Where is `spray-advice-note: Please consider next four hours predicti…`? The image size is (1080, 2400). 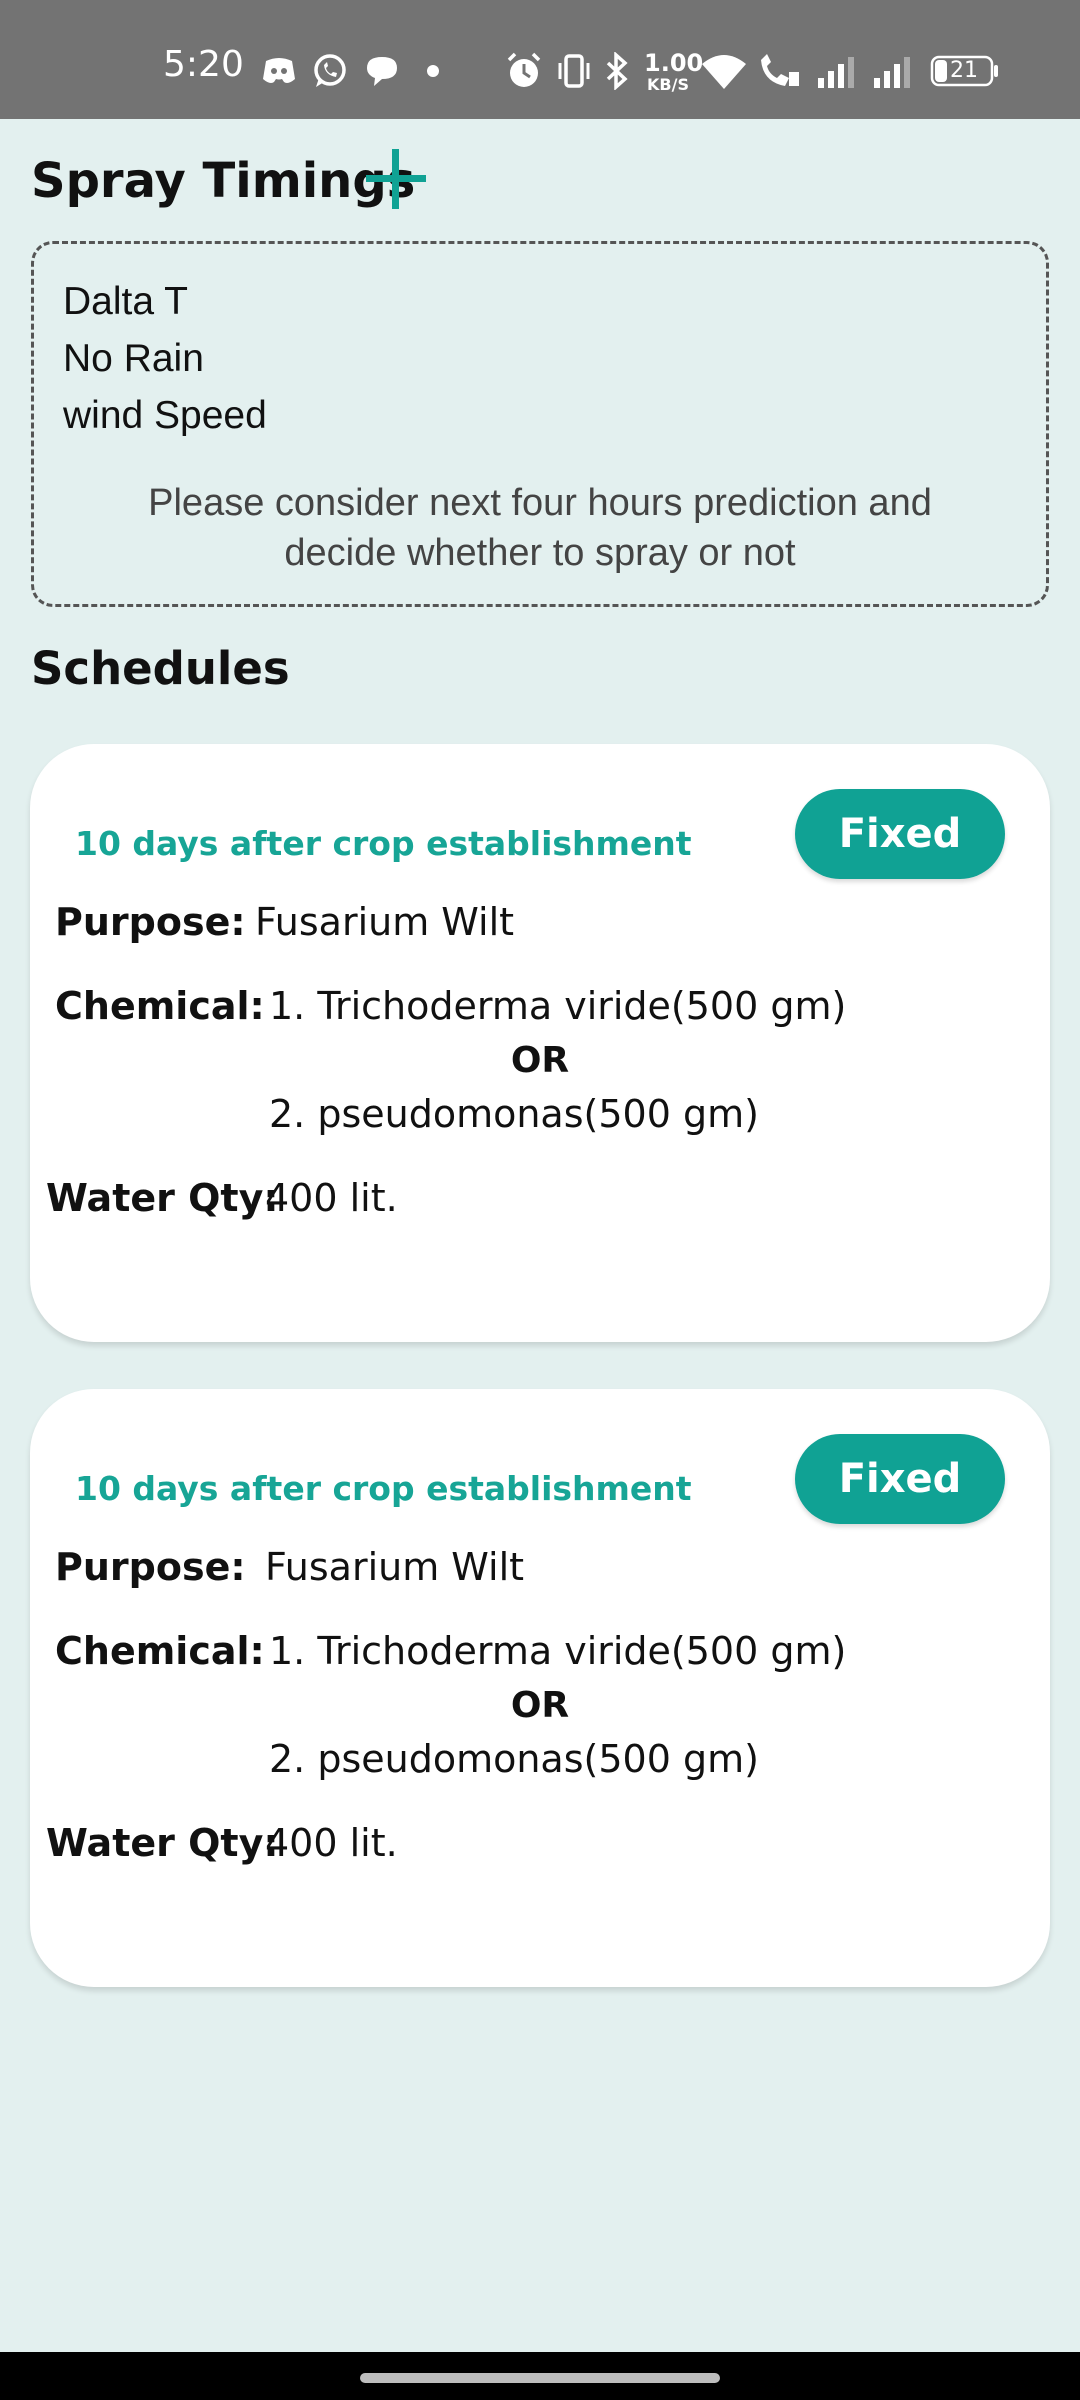
spray-advice-note: Please consider next four hours predicti… is located at coordinates (540, 528).